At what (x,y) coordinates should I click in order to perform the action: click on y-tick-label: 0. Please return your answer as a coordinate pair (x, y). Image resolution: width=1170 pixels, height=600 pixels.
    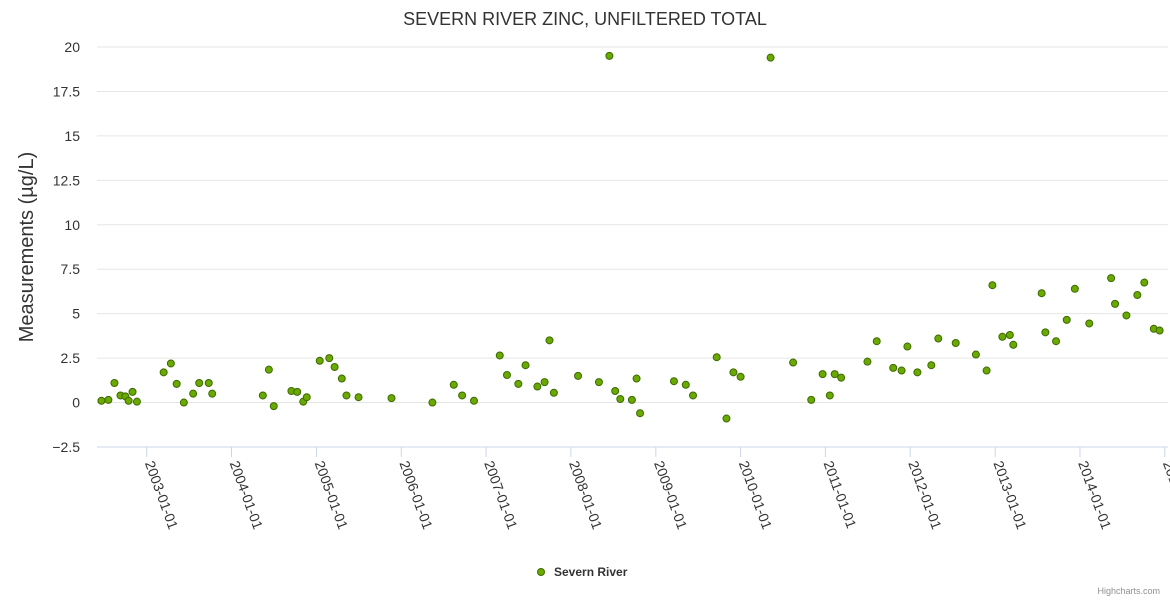
    Looking at the image, I should click on (76, 403).